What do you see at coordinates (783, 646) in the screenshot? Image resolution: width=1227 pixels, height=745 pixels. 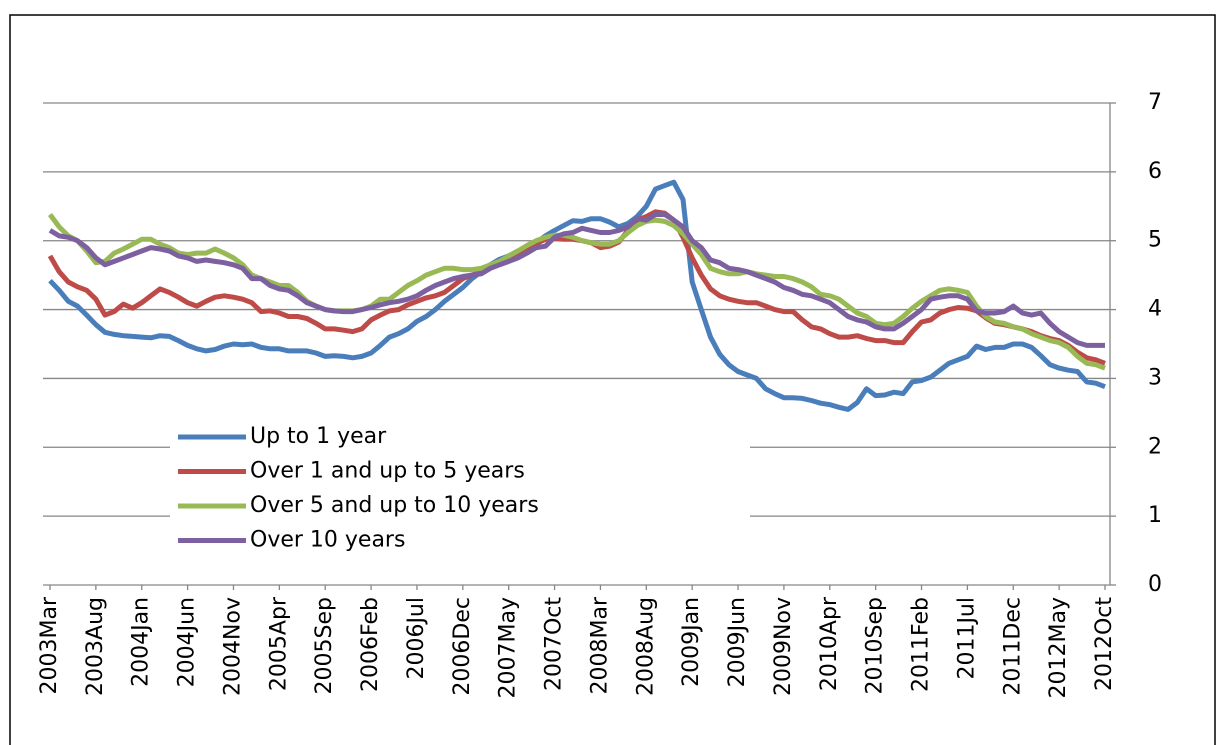 I see `x-tick-label: 2009Nov` at bounding box center [783, 646].